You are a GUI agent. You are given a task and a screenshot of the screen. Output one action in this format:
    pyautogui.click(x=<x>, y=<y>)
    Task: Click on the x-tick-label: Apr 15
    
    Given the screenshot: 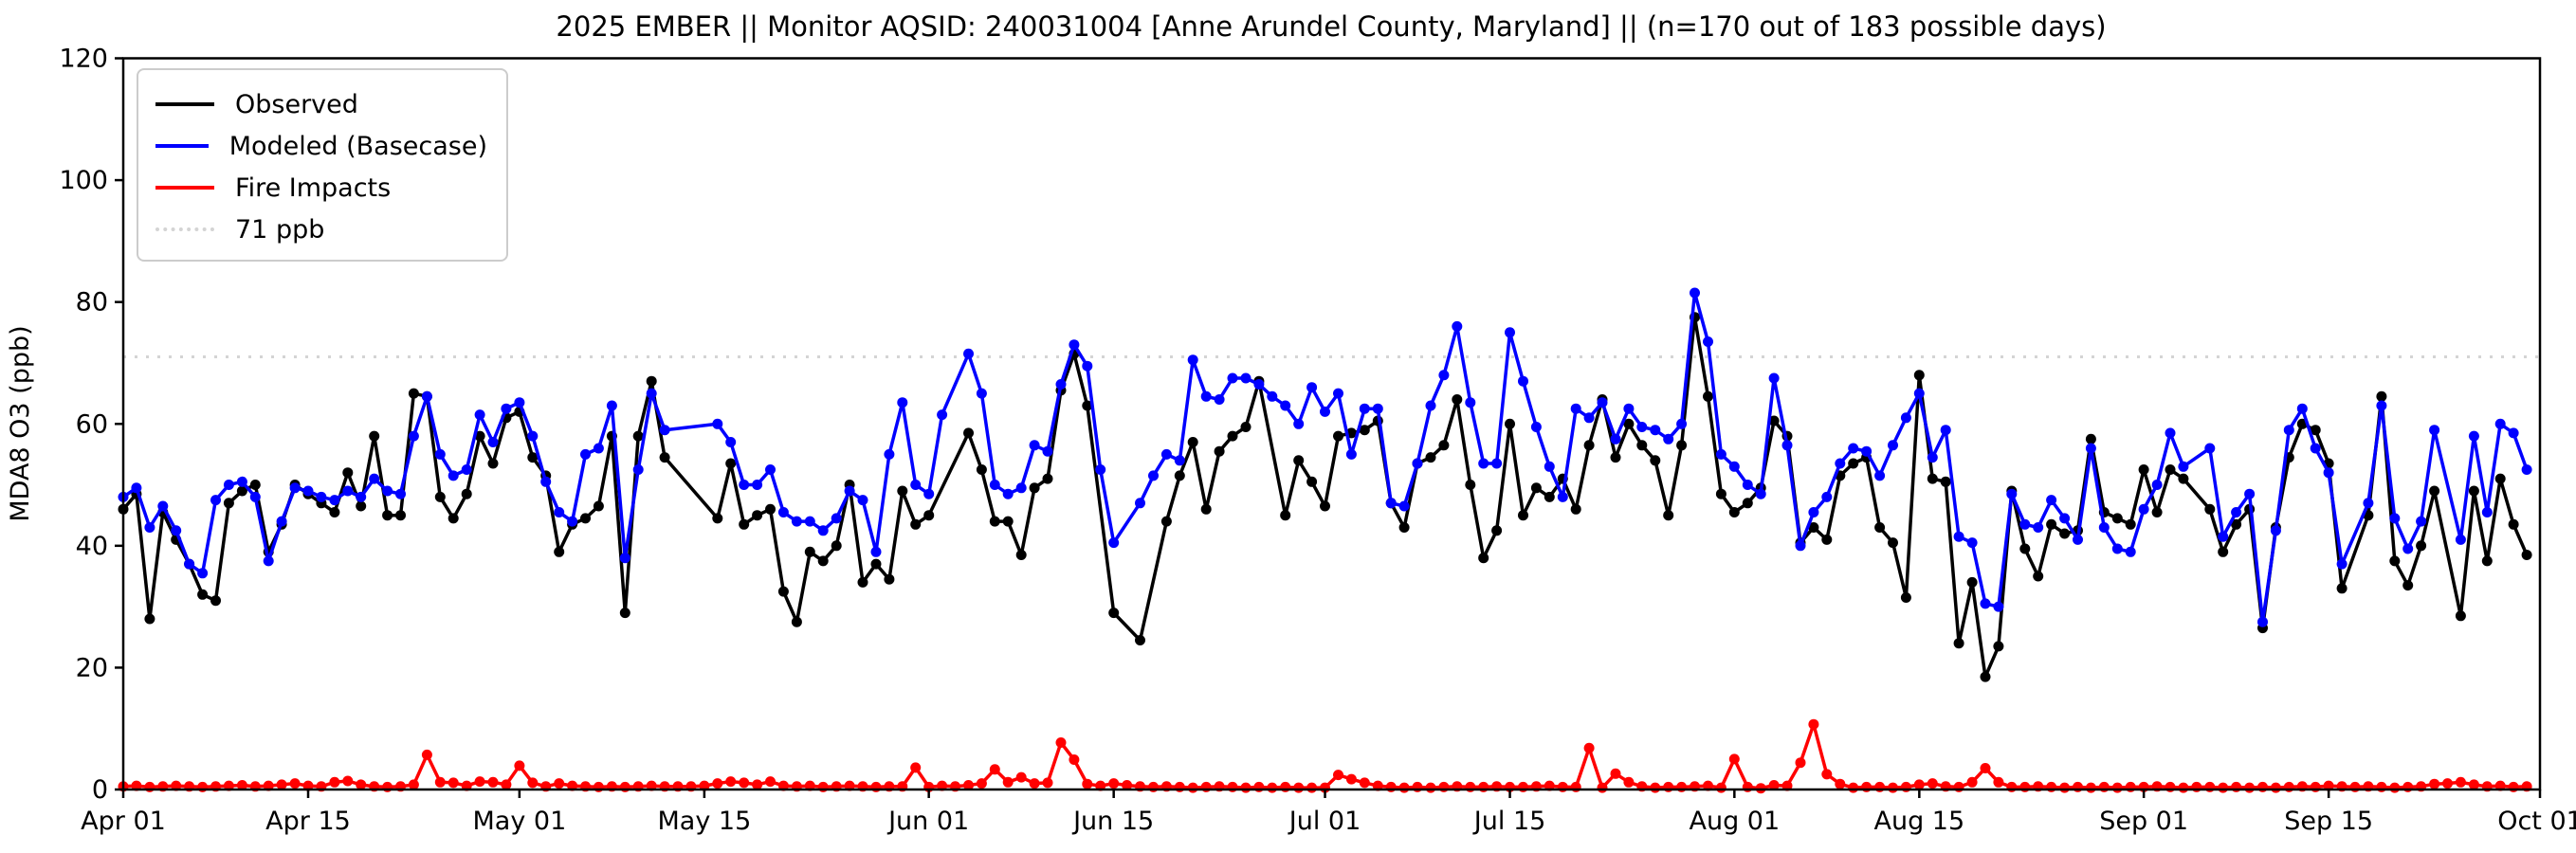 What is the action you would take?
    pyautogui.click(x=308, y=821)
    